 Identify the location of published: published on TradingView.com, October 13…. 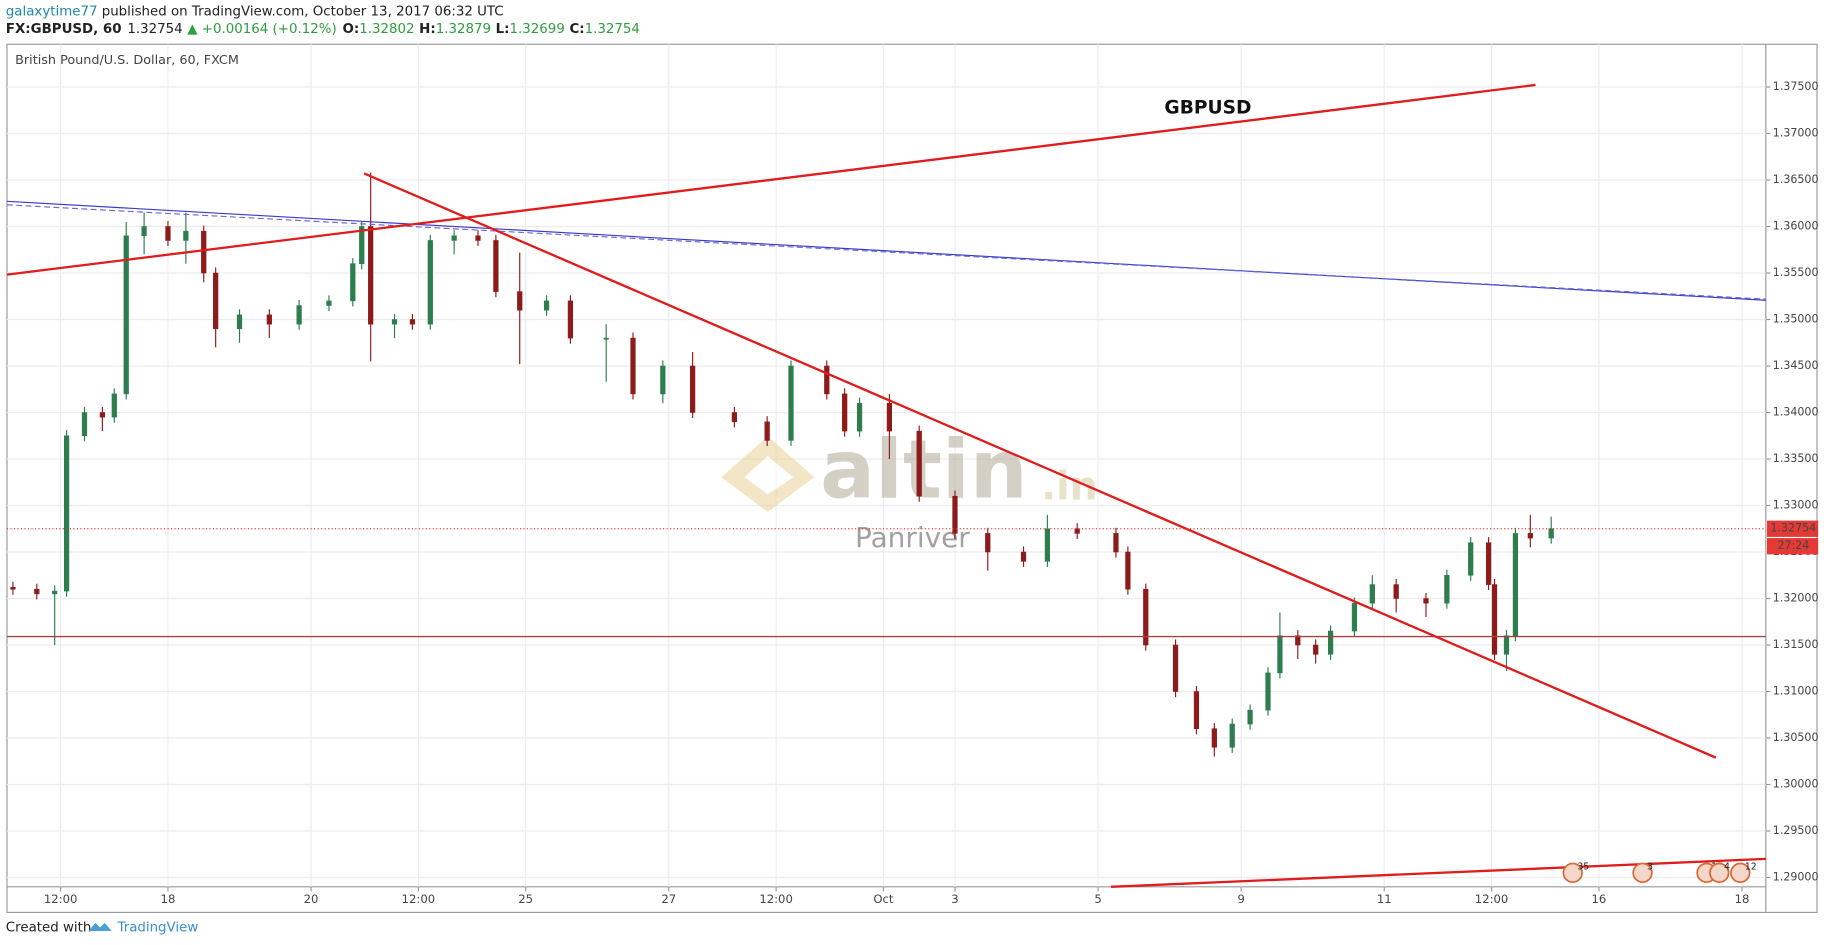
(300, 12).